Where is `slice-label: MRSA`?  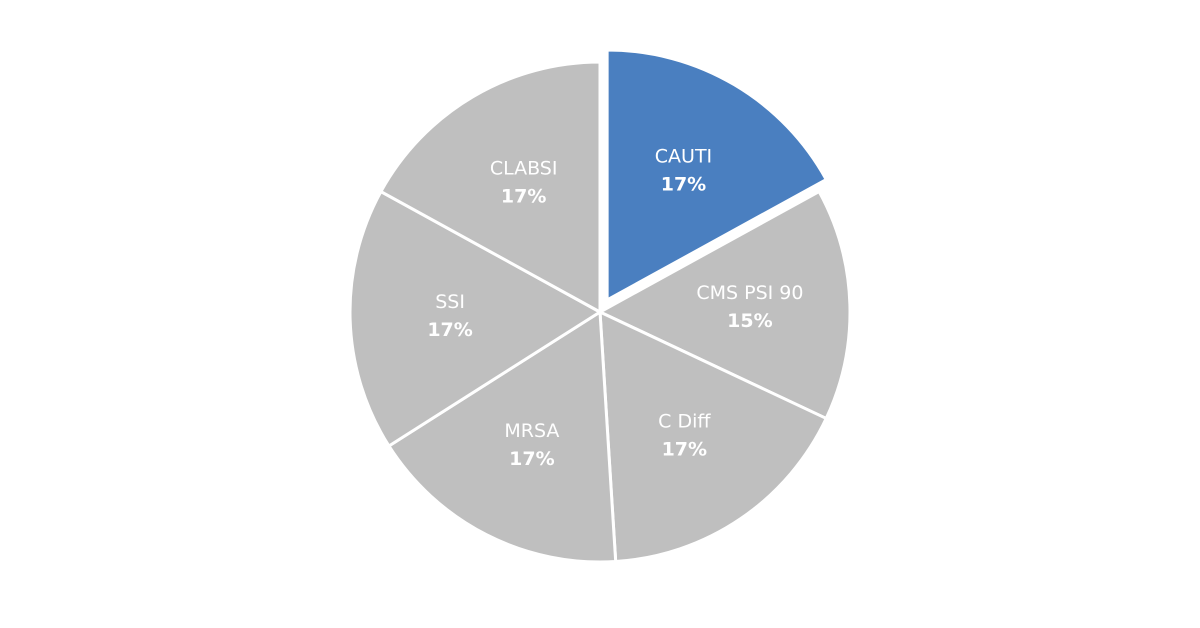
slice-label: MRSA is located at coordinates (531, 431).